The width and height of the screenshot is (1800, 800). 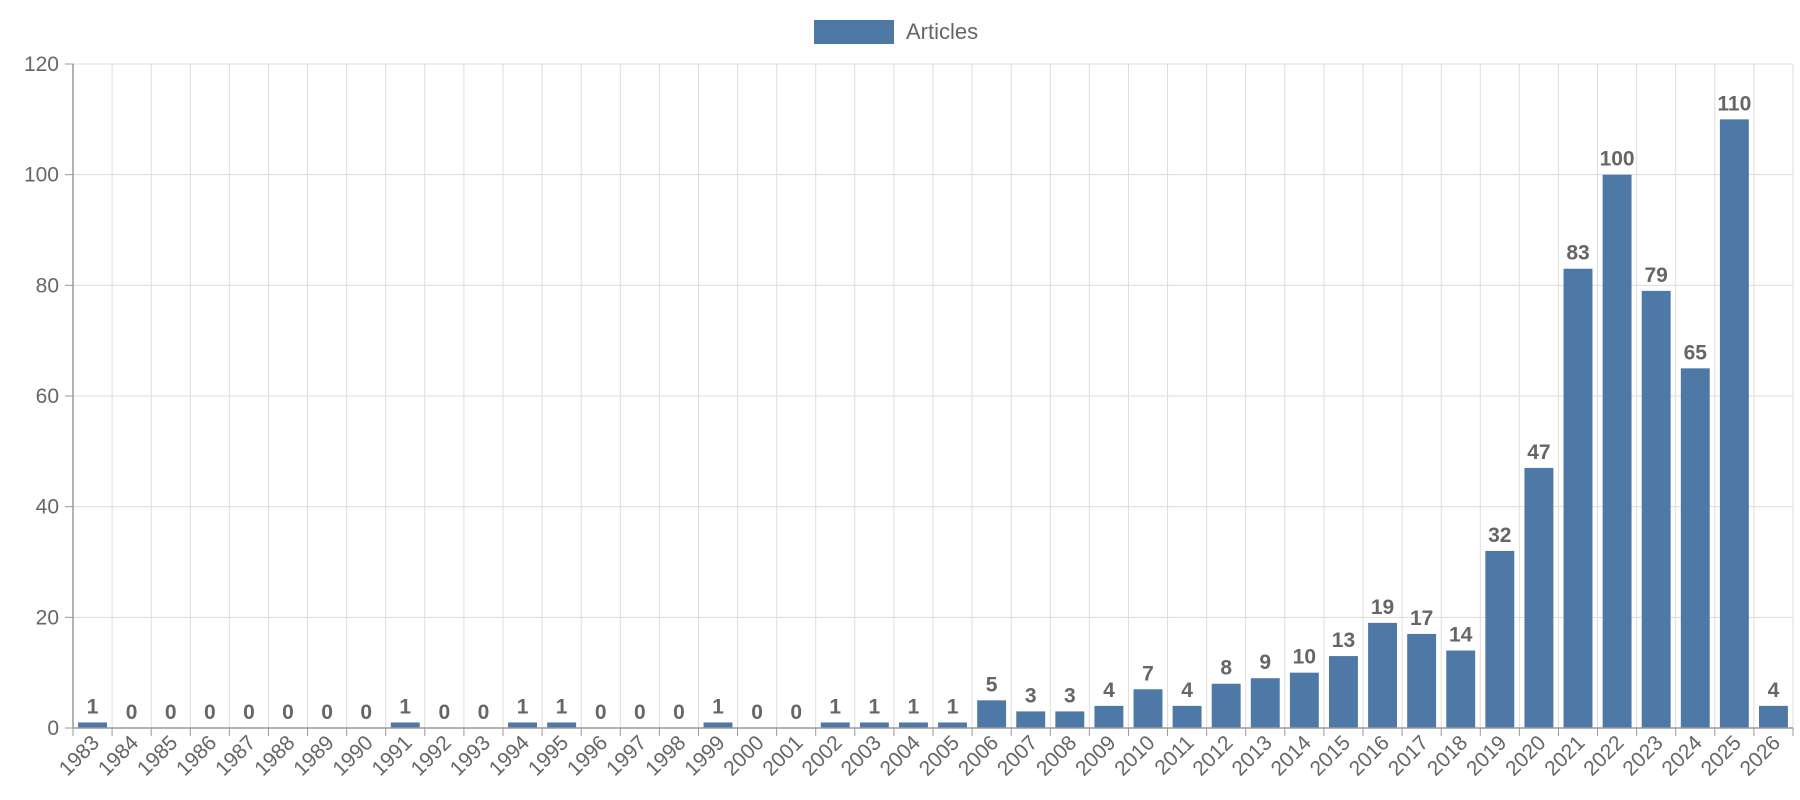 What do you see at coordinates (1422, 680) in the screenshot?
I see `bar-2017` at bounding box center [1422, 680].